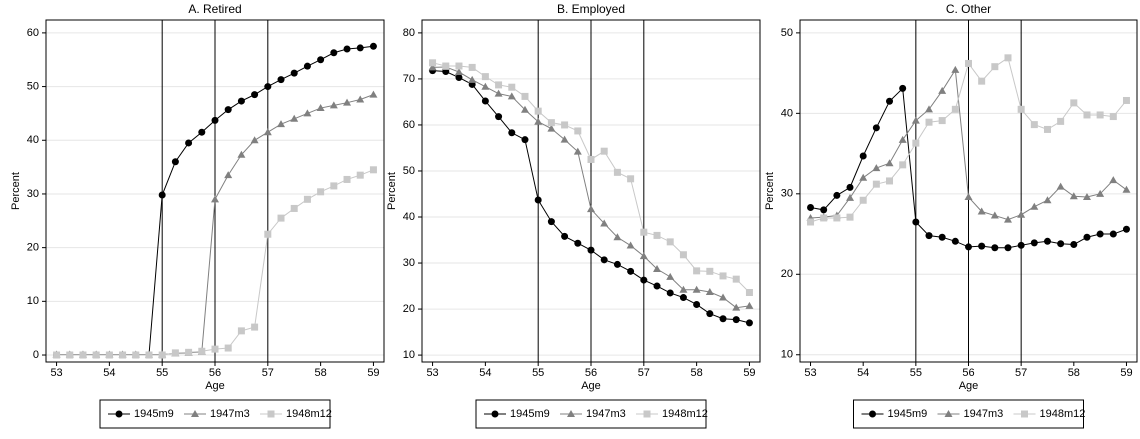 This screenshot has width=1140, height=439. Describe the element at coordinates (591, 9) in the screenshot. I see `chart-title: B. Employed` at that location.